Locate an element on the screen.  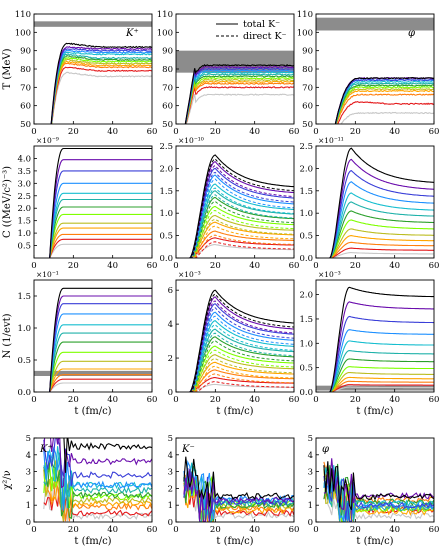
panel-yield_c-3: 0 20 40 60 0.0 0.5 1.0 1.5 2.0 2.5 ×10⁻¹¹ is located at coordinates (369, 203).